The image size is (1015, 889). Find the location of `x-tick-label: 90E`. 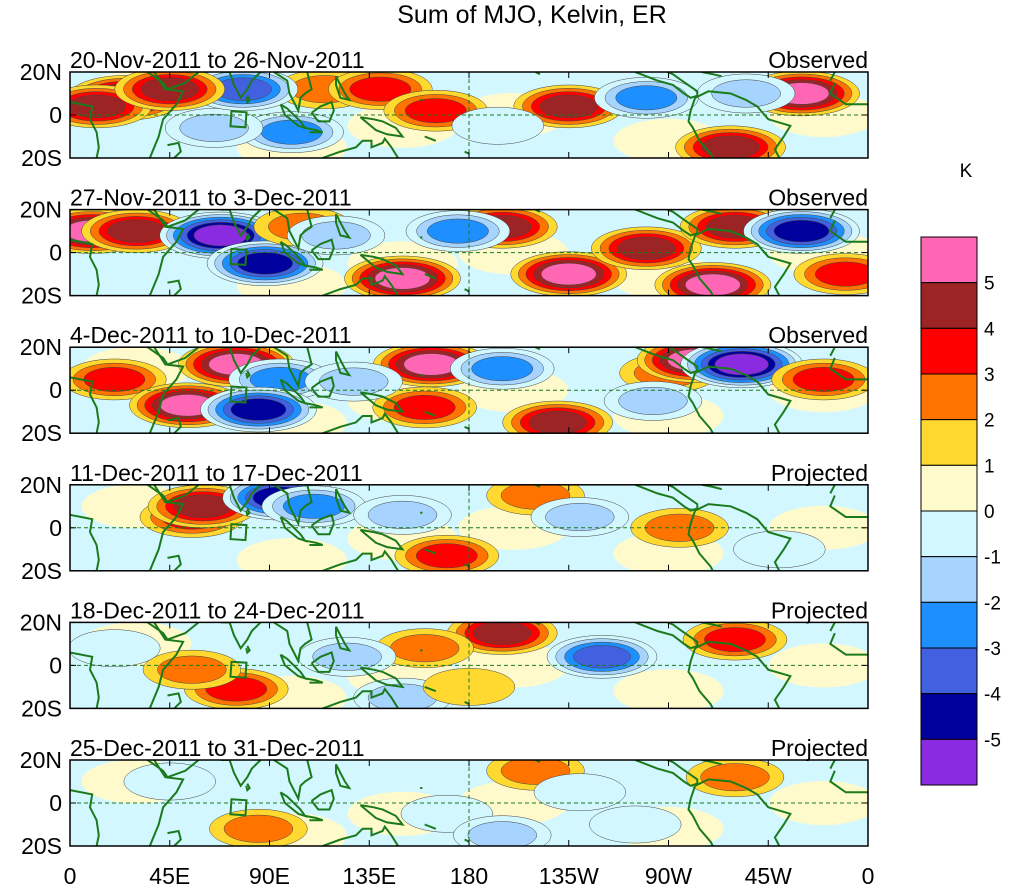

x-tick-label: 90E is located at coordinates (269, 876).